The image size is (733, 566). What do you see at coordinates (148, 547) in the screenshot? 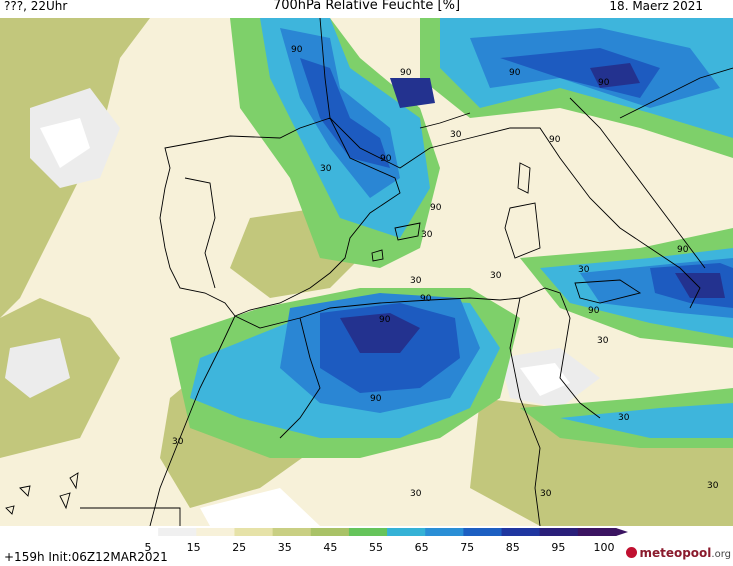
I see `colorbar-label: 5` at bounding box center [148, 547].